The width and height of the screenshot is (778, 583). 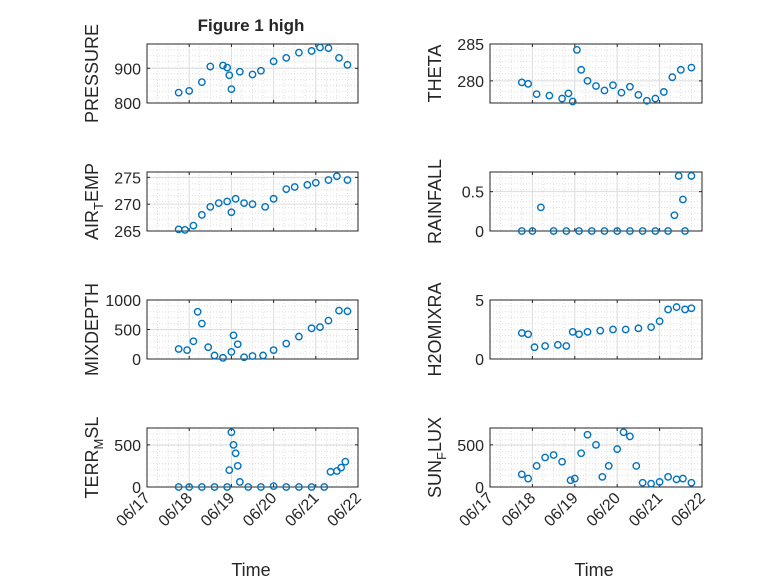 I want to click on y-tick-label: 285, so click(x=470, y=45).